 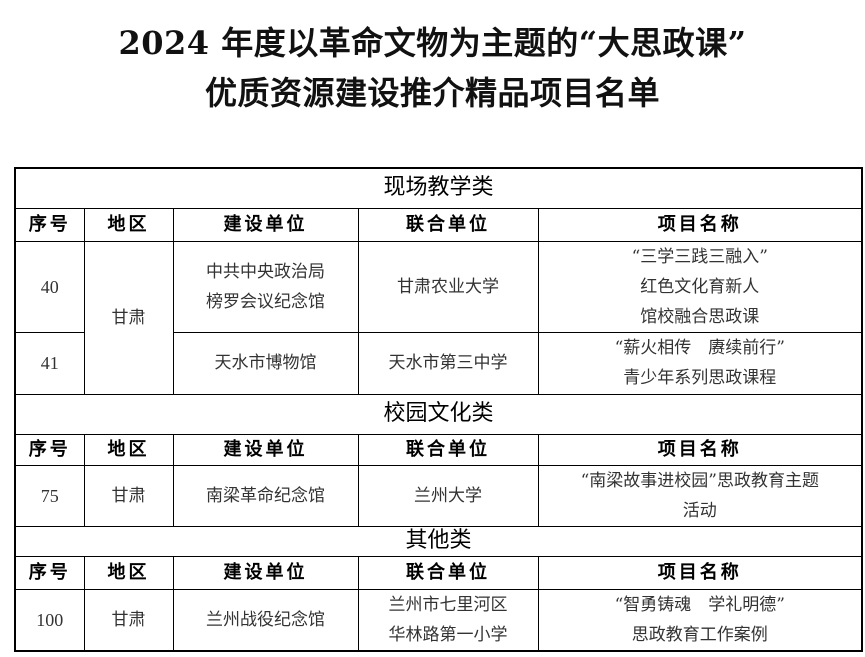 I want to click on builder-cell: 兰州战役纪念馆, so click(x=265, y=619).